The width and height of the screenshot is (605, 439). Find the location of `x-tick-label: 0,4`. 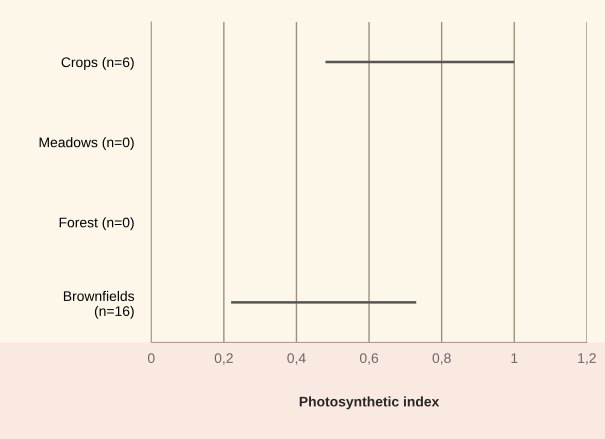

x-tick-label: 0,4 is located at coordinates (296, 359).